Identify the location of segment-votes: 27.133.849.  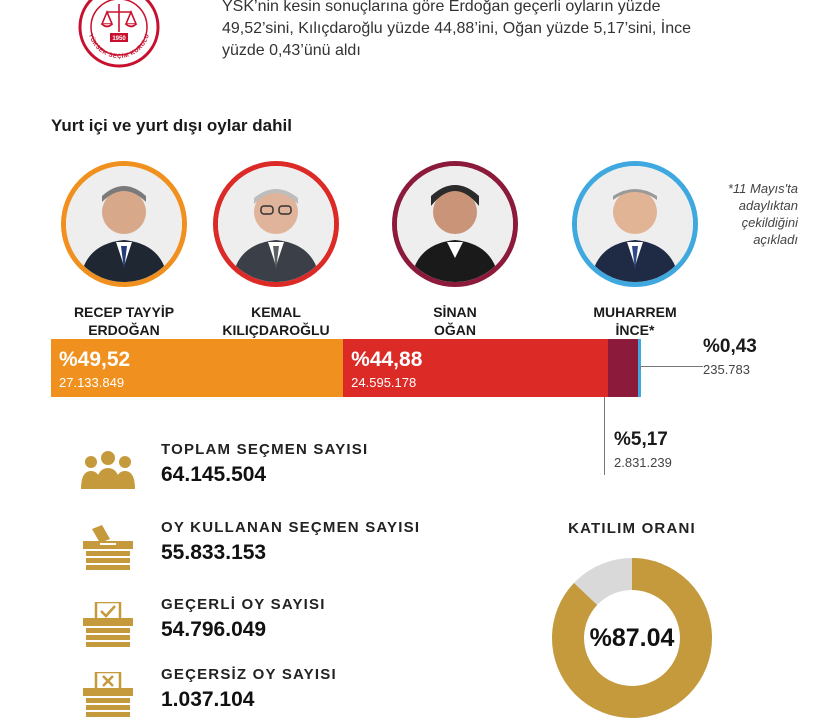
(92, 382).